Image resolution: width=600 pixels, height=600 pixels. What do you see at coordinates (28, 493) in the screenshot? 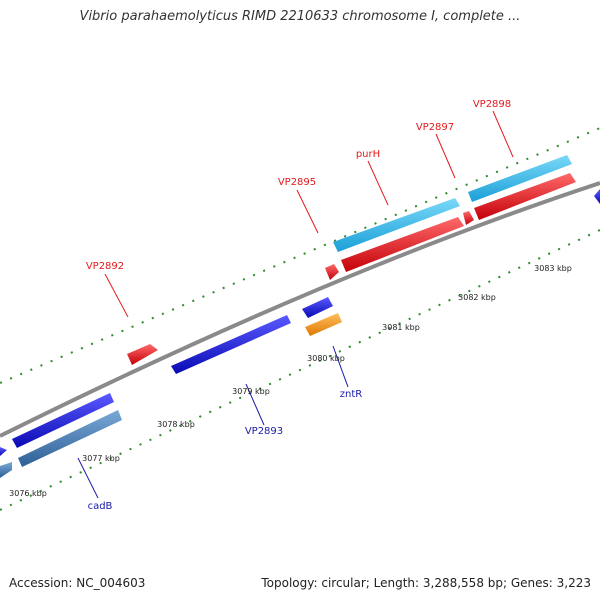
I see `scale-label-3076: 3076 kbp` at bounding box center [28, 493].